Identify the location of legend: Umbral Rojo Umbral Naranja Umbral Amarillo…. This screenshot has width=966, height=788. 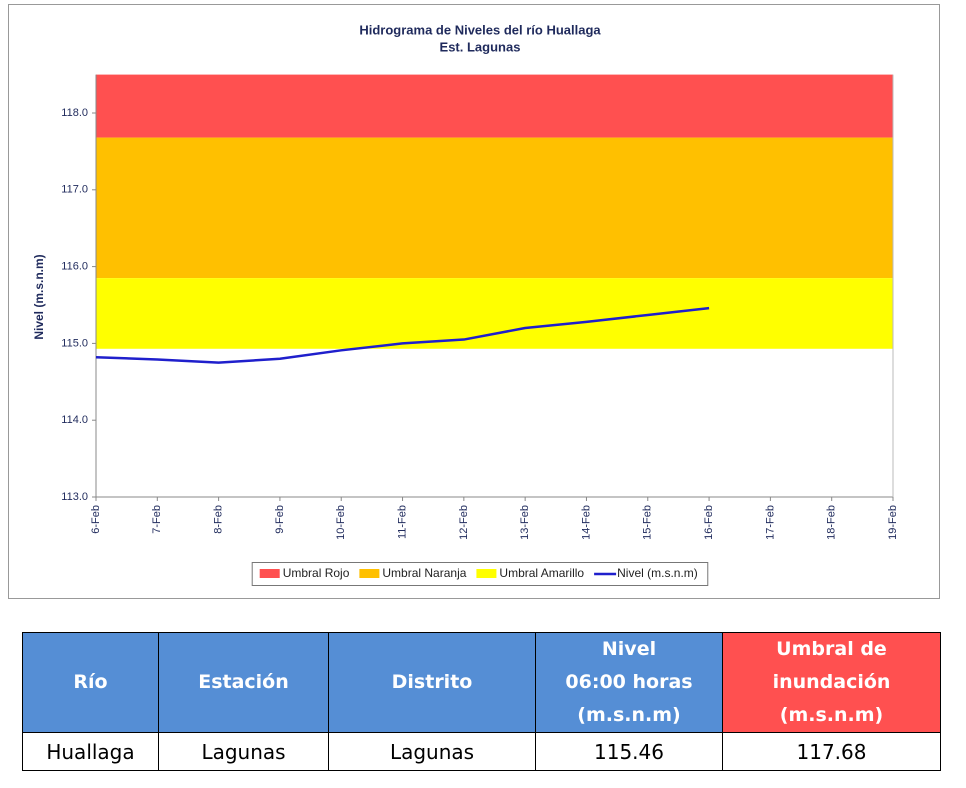
(480, 574).